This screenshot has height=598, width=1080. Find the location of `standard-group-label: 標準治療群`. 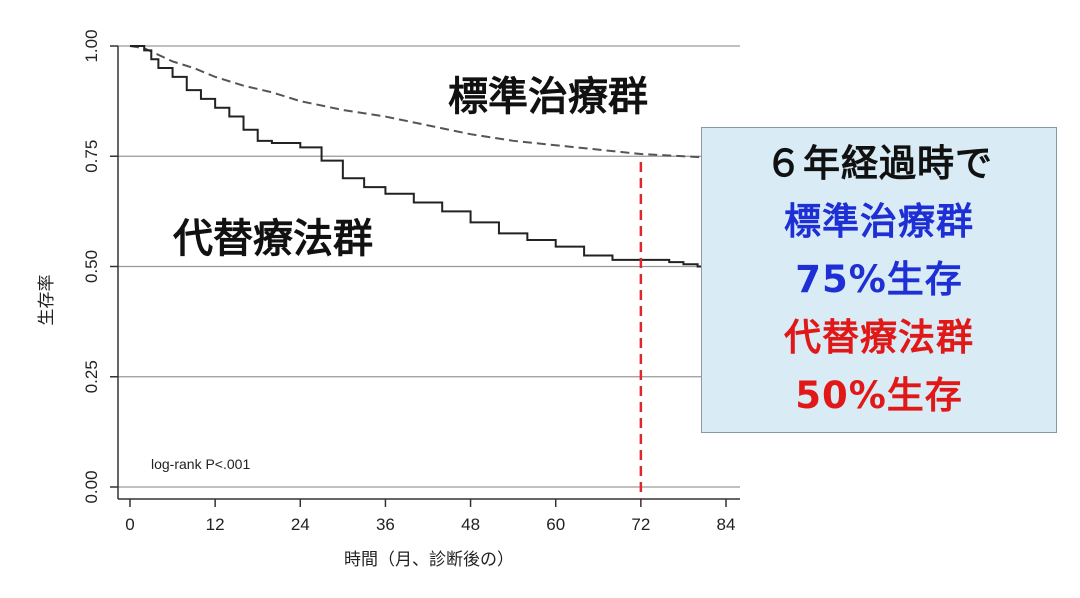

standard-group-label: 標準治療群 is located at coordinates (548, 97).